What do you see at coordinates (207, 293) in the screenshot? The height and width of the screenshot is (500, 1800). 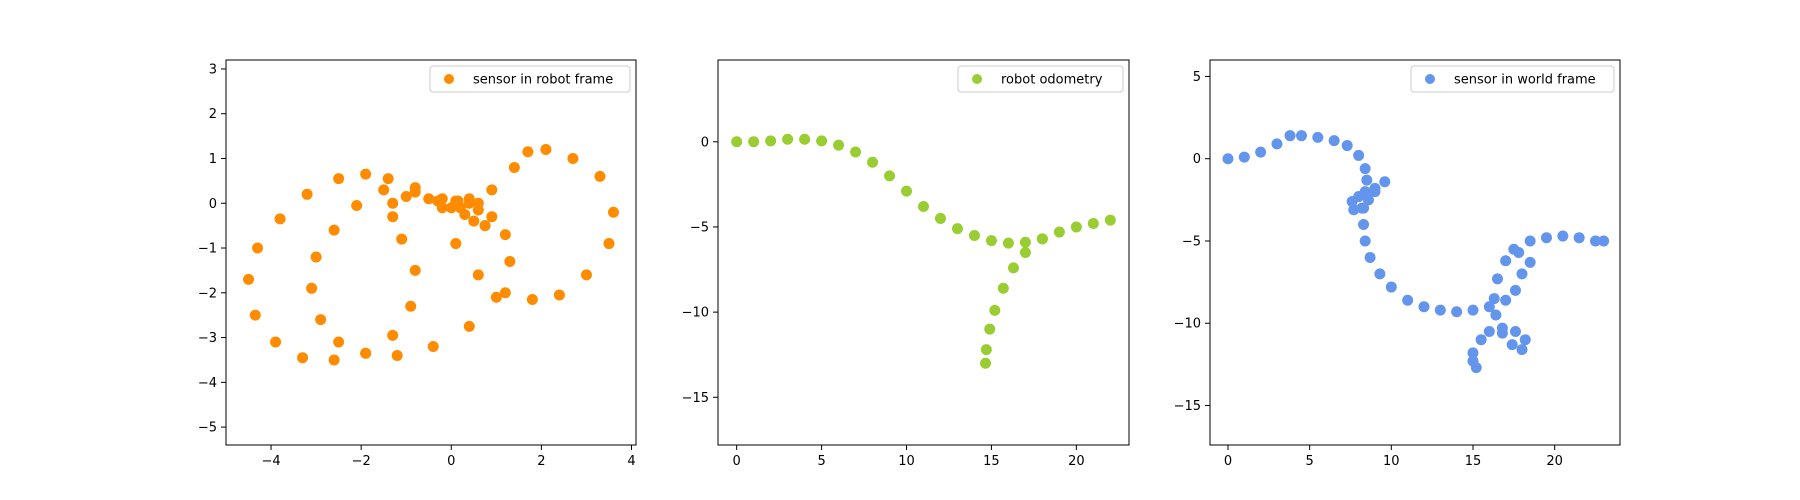 I see `robot-frame-ytick-label-3: −2` at bounding box center [207, 293].